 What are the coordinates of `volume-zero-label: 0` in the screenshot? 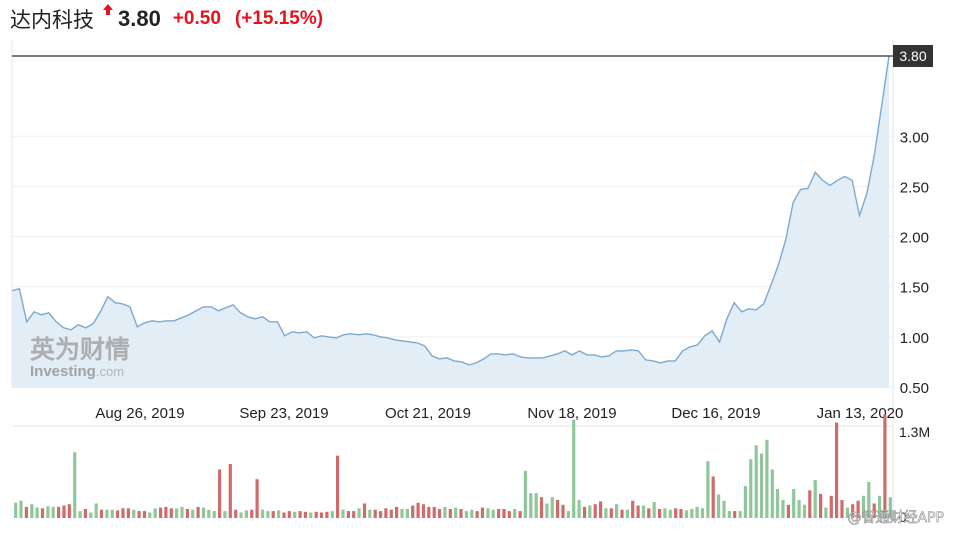 It's located at (903, 517).